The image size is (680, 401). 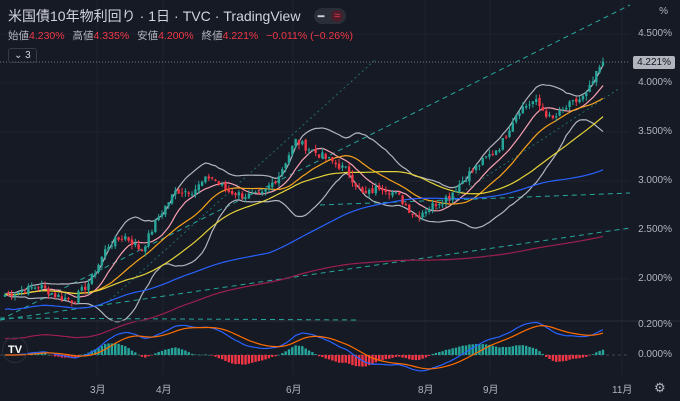 What do you see at coordinates (655, 131) in the screenshot?
I see `price-tick: 3.500%` at bounding box center [655, 131].